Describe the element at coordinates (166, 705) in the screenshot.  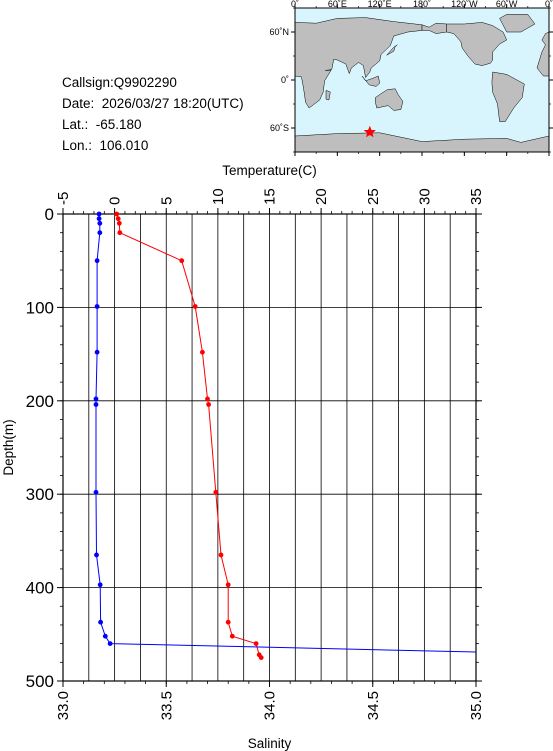
I see `salinity-tick-label: 33.5` at that location.